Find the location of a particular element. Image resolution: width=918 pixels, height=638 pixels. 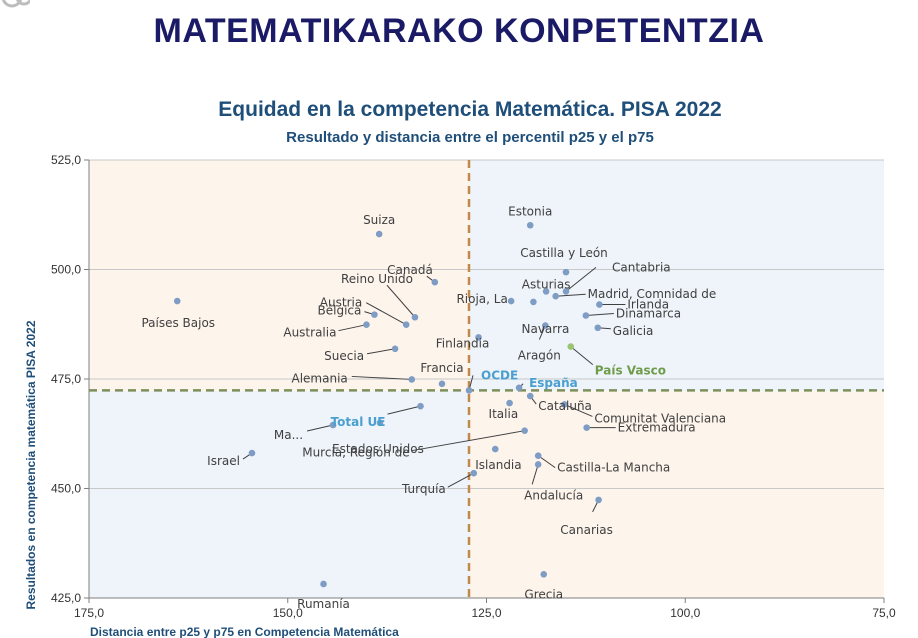

point-paises-bajos is located at coordinates (177, 301).